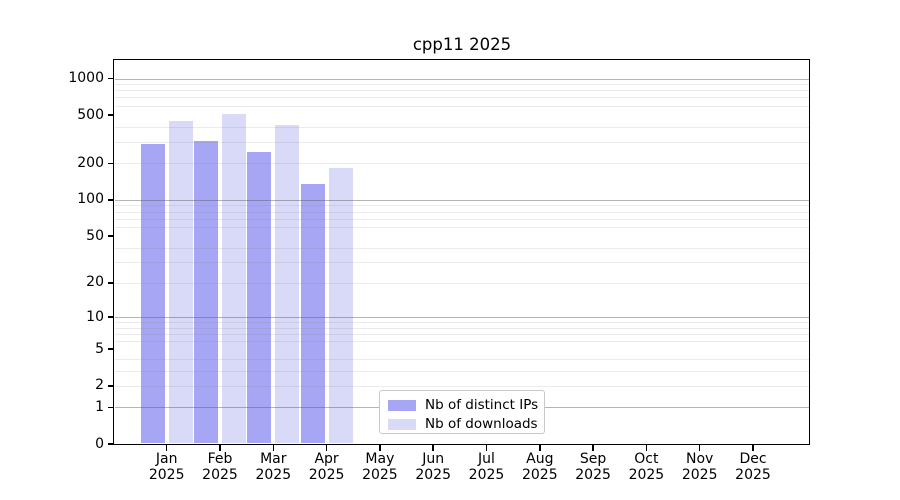 The image size is (900, 500). I want to click on bar-downloads-apr, so click(340, 305).